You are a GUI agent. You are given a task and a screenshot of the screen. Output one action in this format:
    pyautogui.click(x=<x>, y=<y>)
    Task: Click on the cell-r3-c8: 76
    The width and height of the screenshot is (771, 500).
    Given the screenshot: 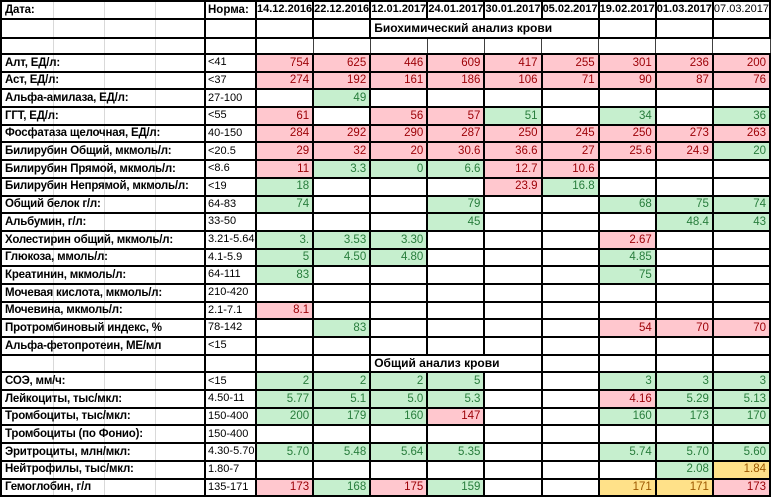 What is the action you would take?
    pyautogui.click(x=741, y=80)
    